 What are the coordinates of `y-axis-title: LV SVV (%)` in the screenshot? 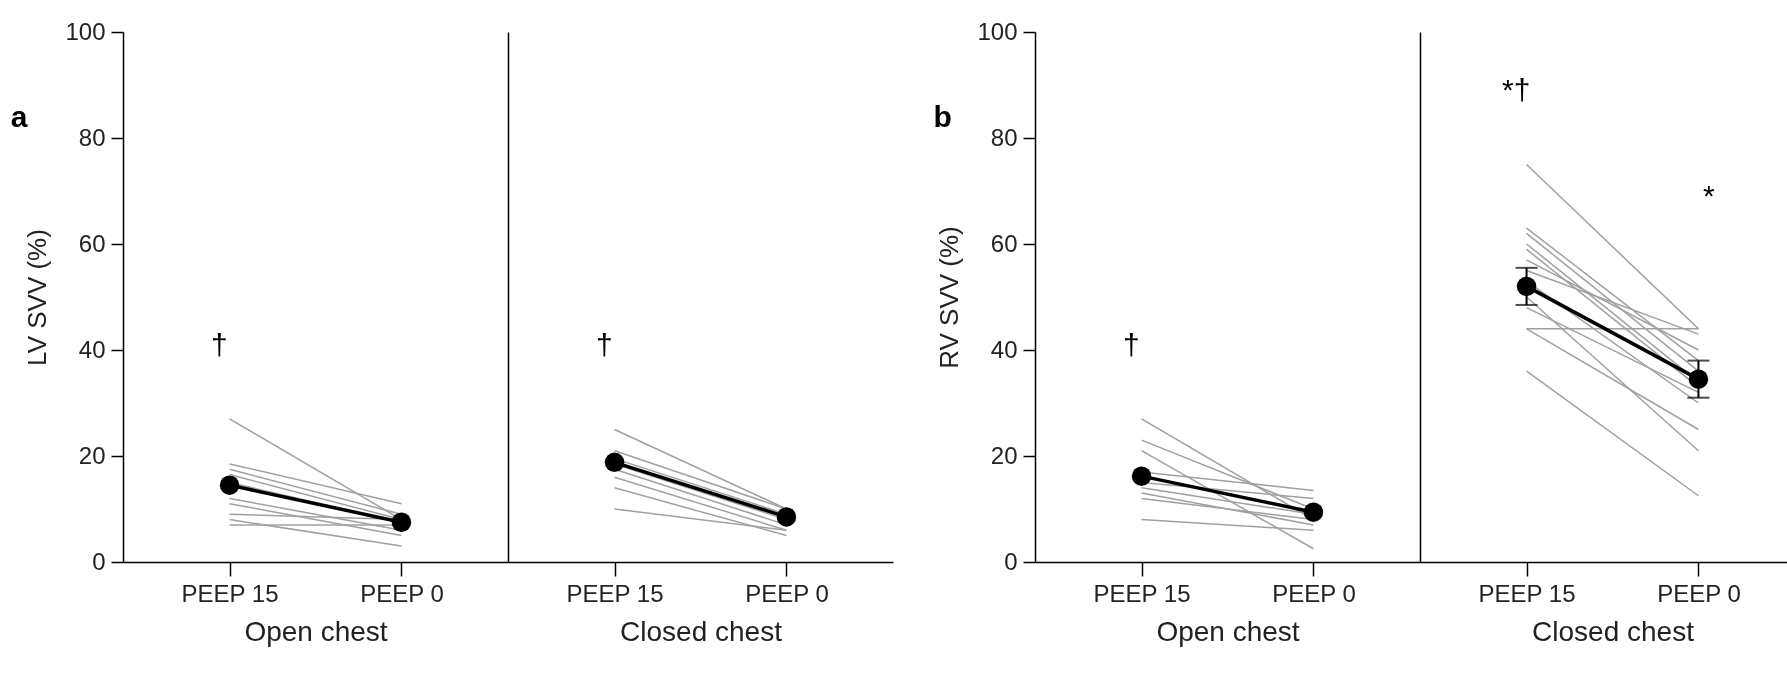 It's located at (37, 297).